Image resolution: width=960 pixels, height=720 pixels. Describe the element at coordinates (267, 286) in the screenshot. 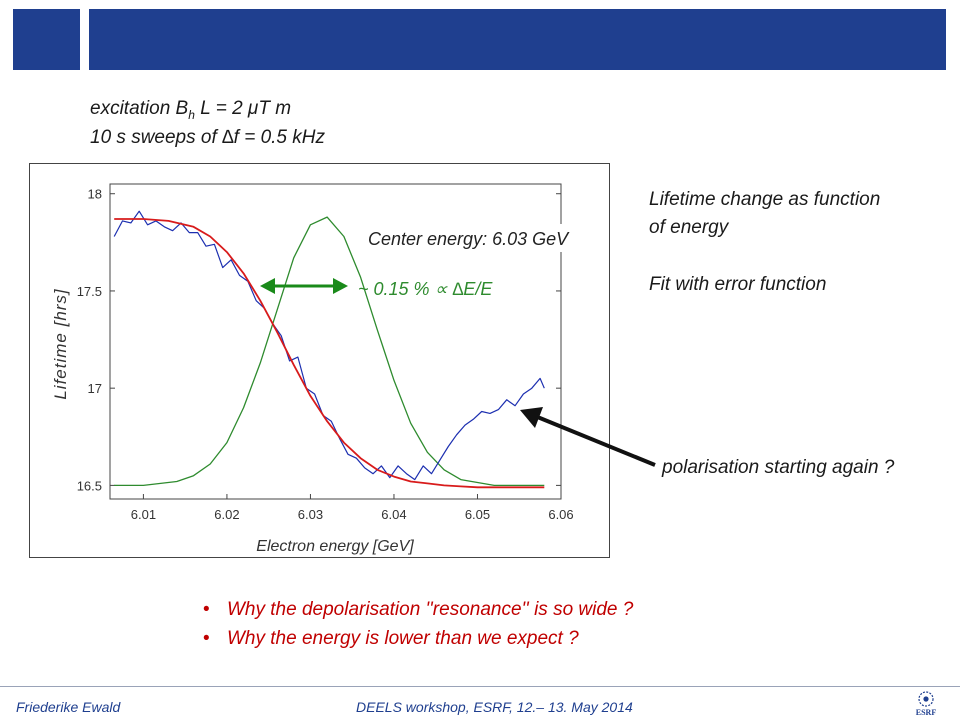

I see `width-arrow-left-head` at that location.